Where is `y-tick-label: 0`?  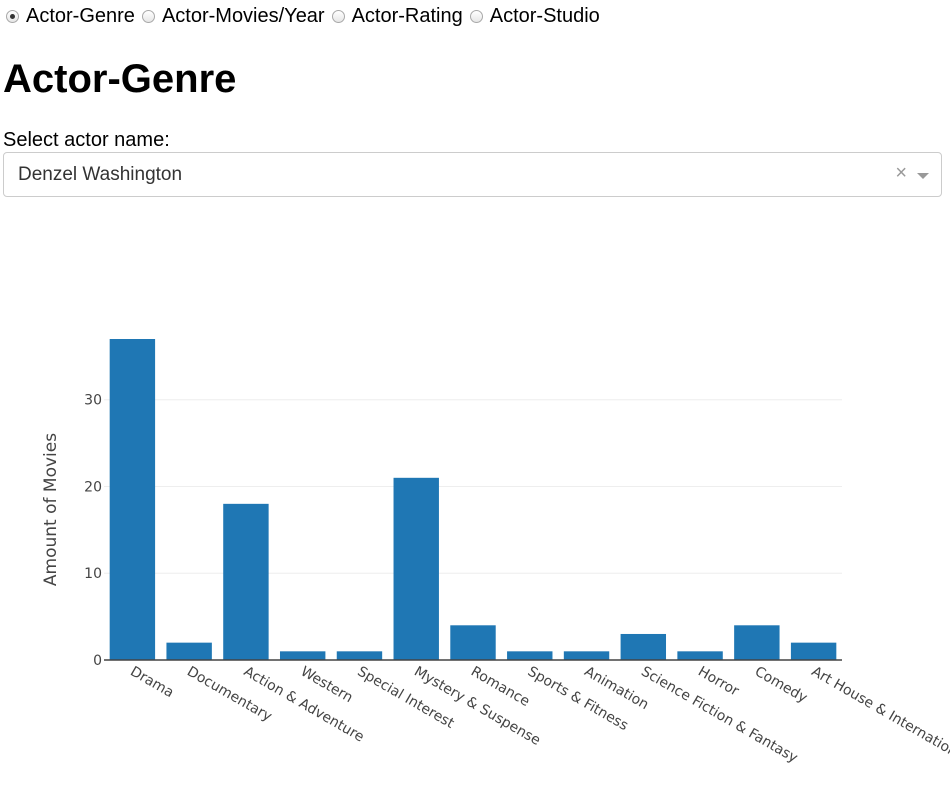
y-tick-label: 0 is located at coordinates (97, 661).